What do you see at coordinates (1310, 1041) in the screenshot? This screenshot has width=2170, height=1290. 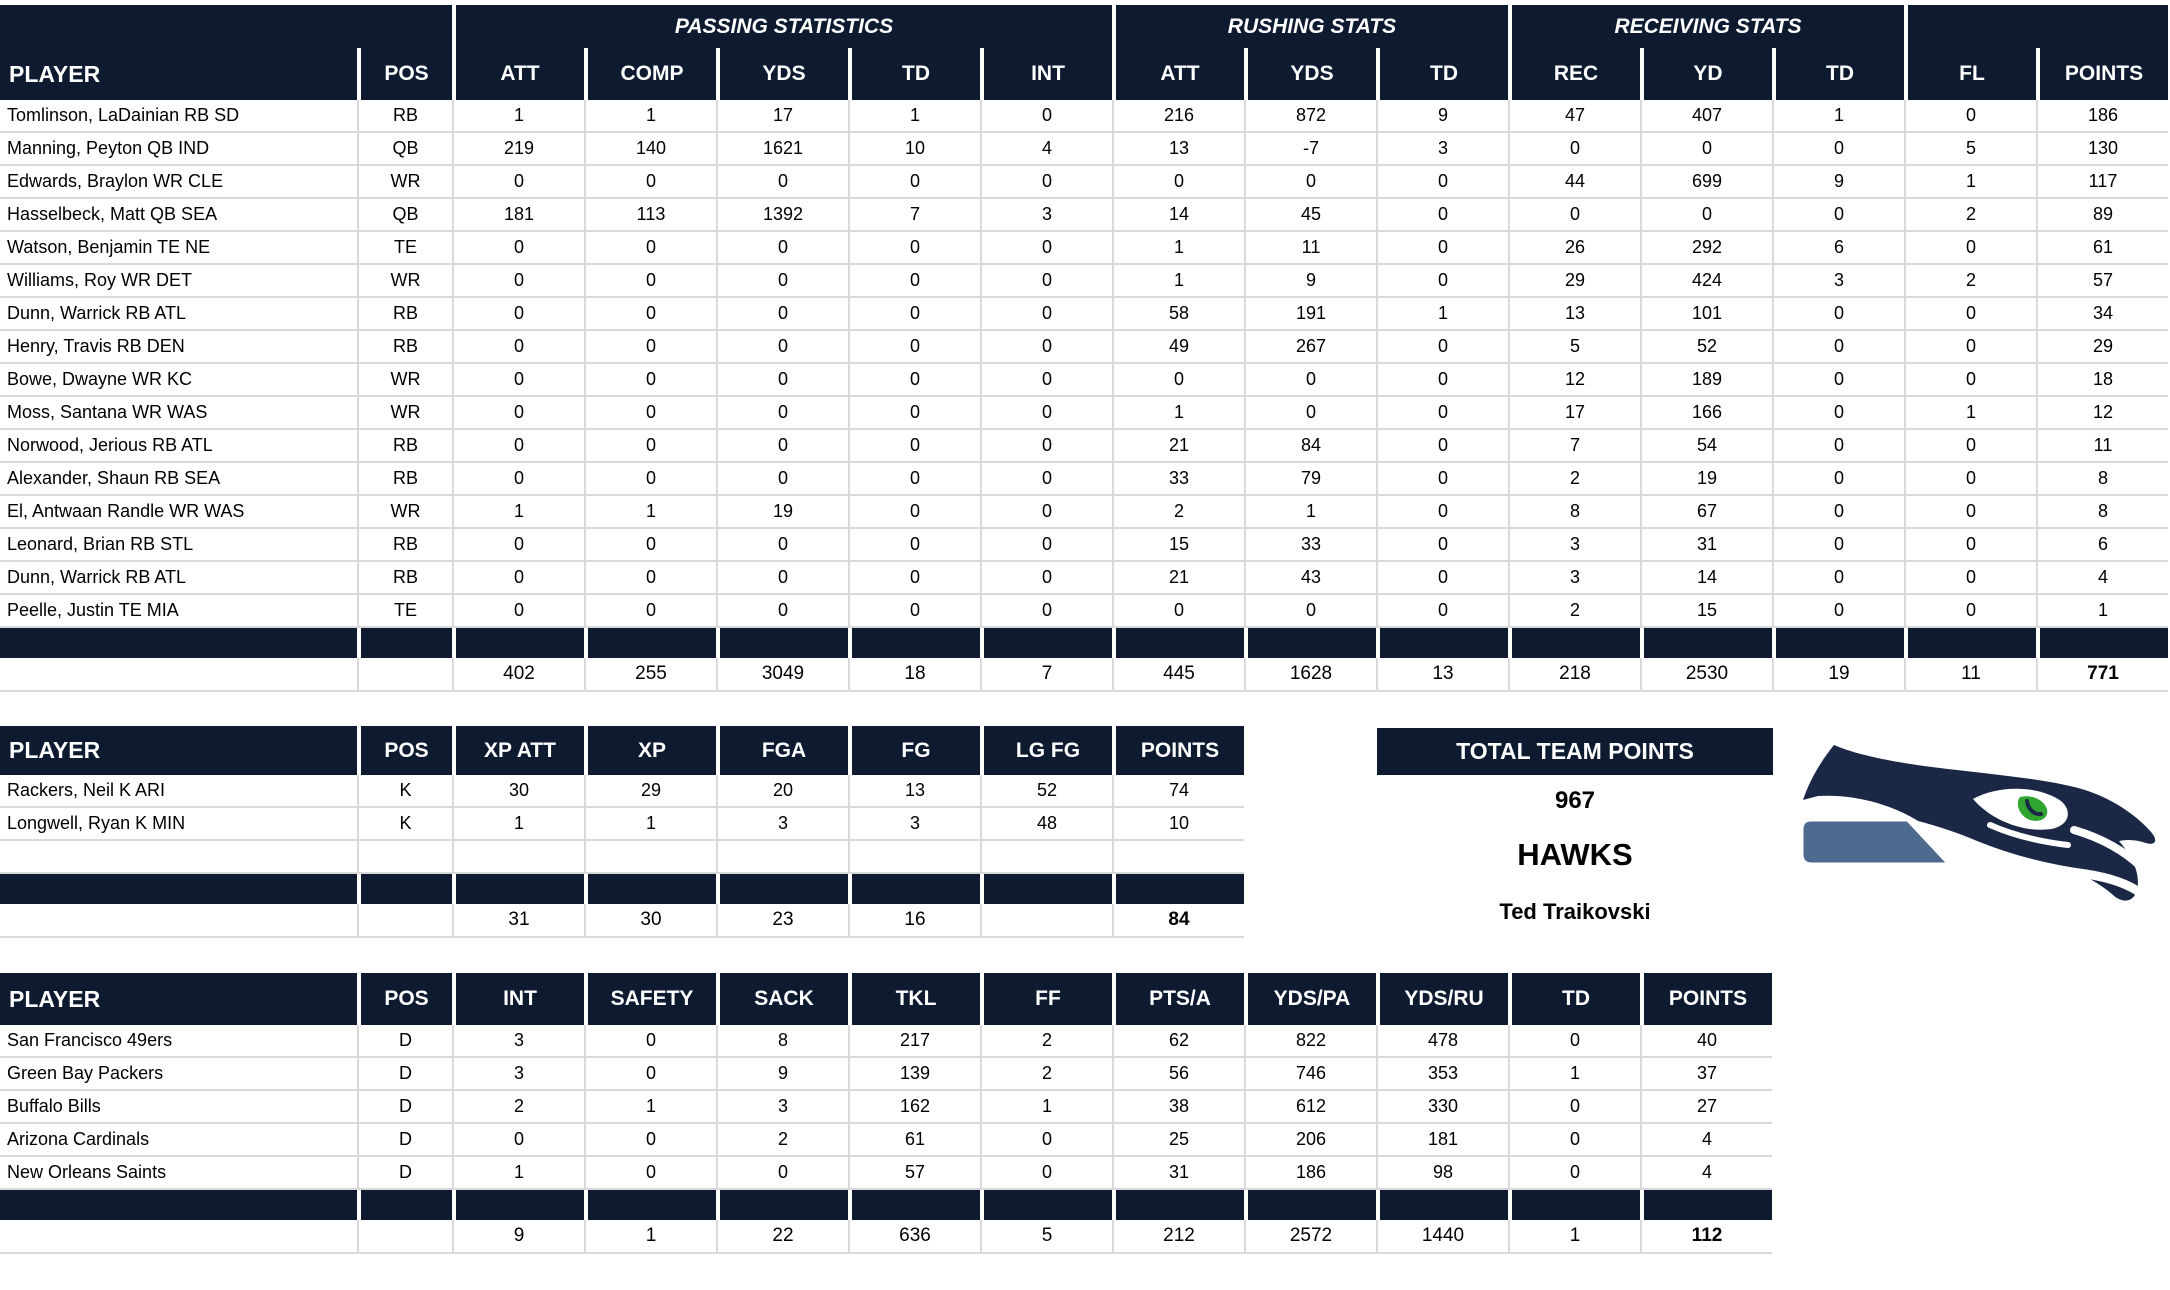 I see `stat-cell: 822` at bounding box center [1310, 1041].